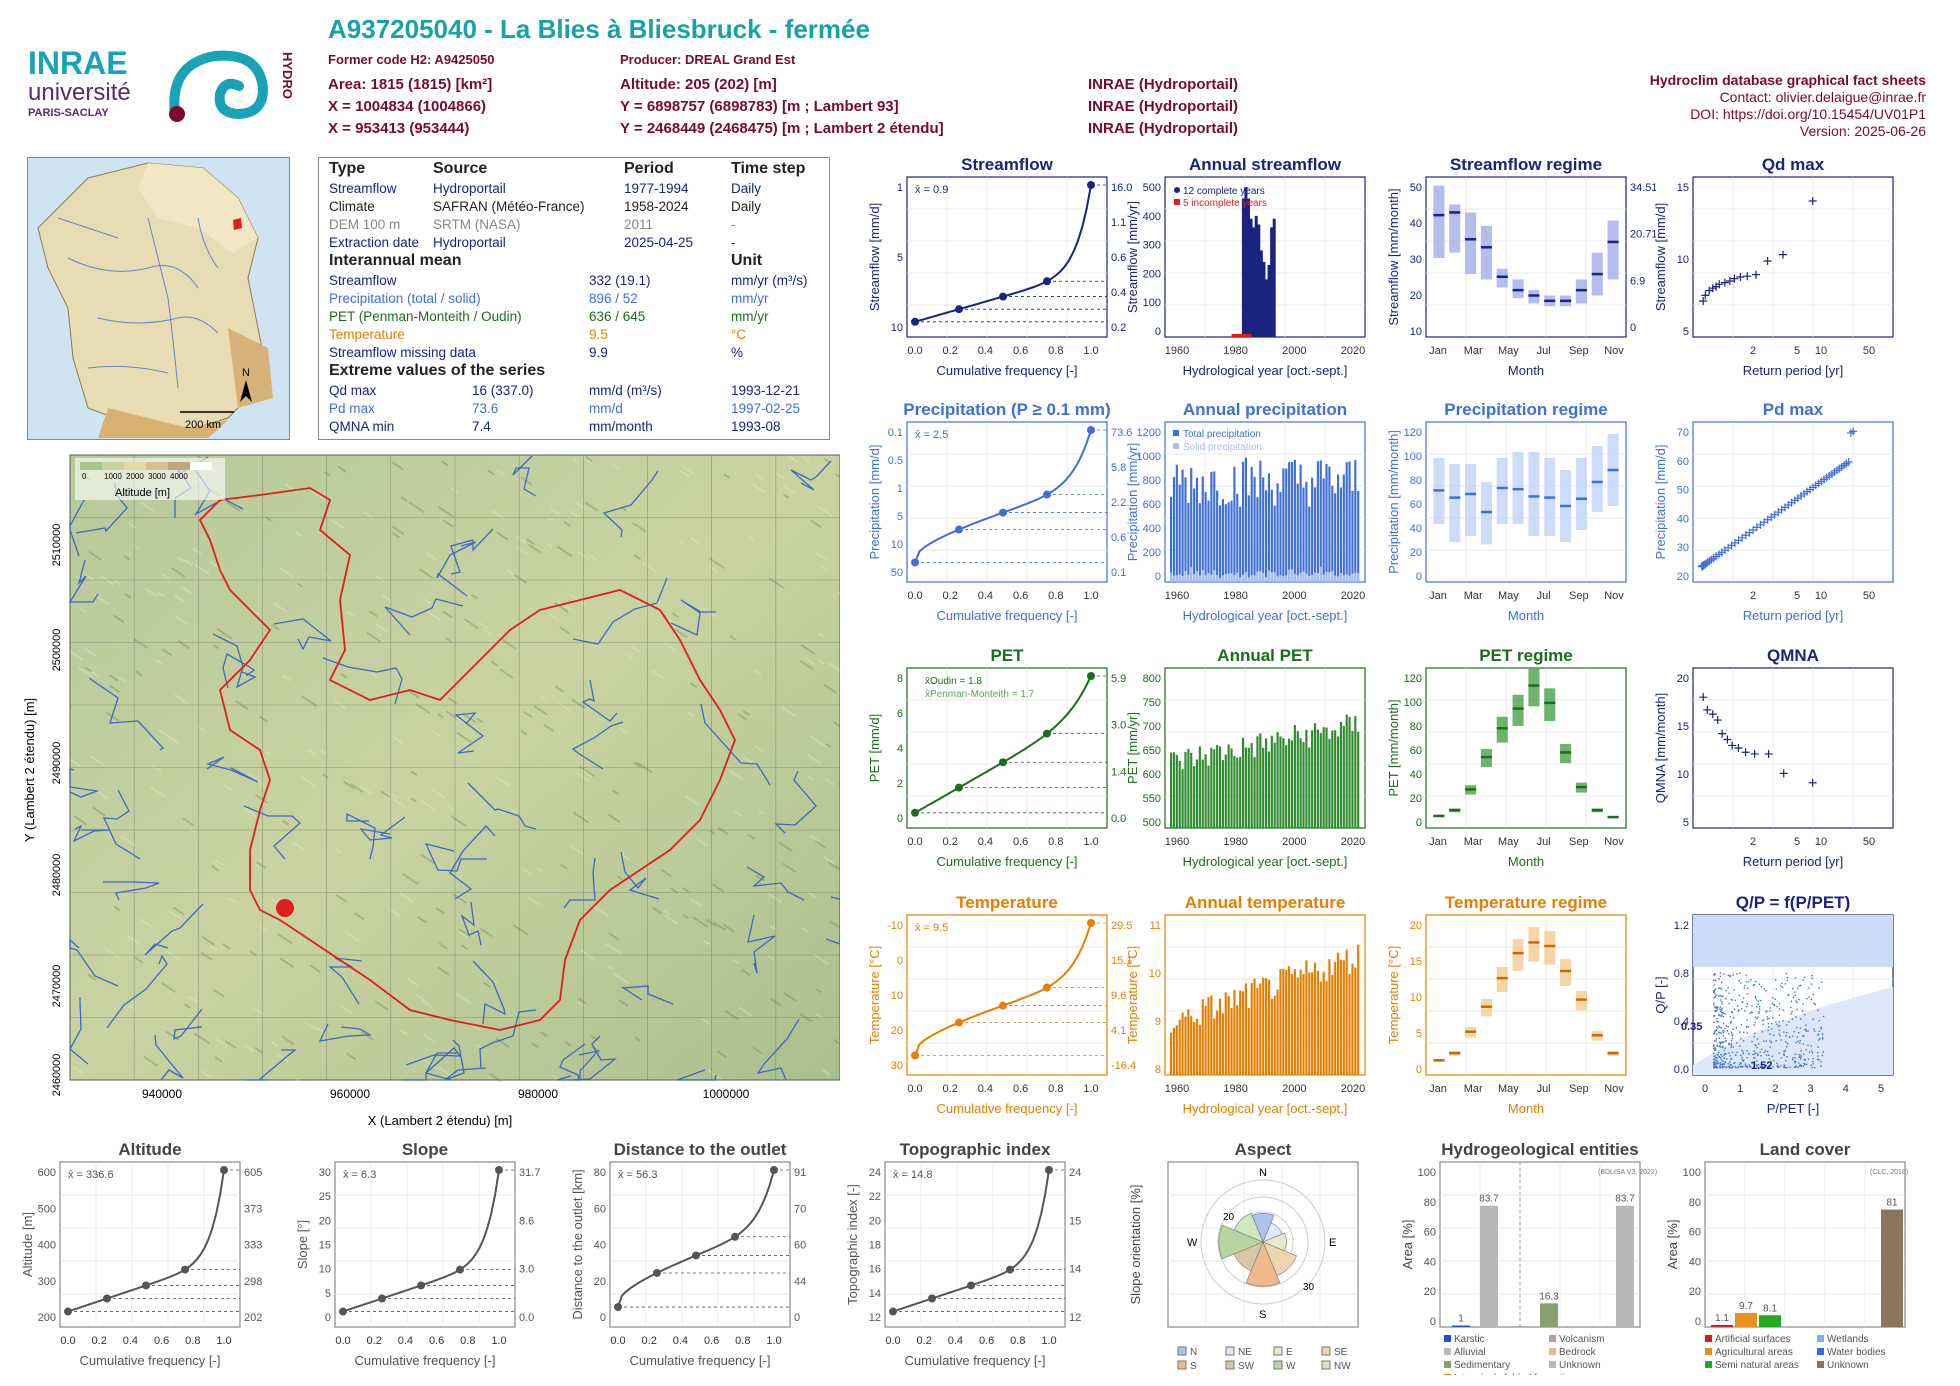  I want to click on left-tick-label: 400, so click(47, 1246).